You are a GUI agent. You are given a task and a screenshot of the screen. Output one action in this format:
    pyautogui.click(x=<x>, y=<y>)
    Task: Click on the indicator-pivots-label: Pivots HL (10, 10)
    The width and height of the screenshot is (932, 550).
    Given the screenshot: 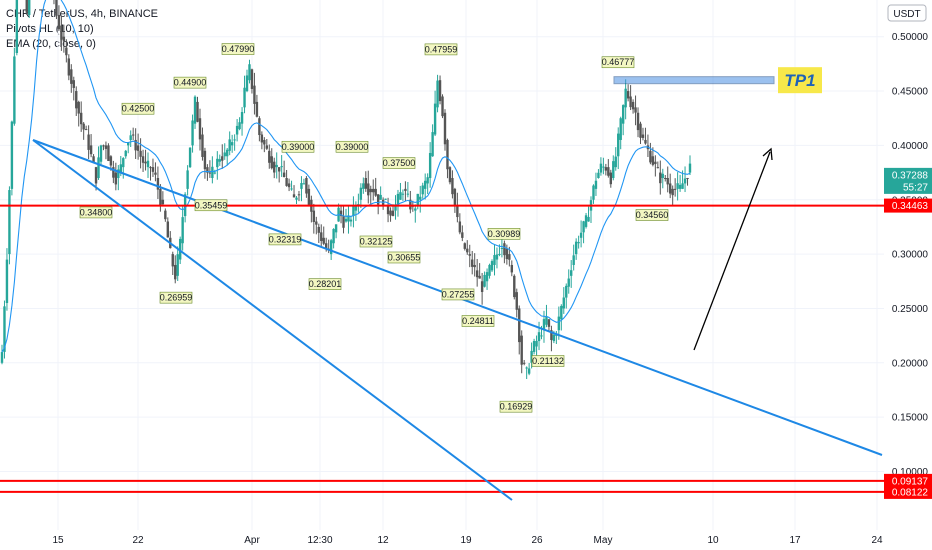 What is the action you would take?
    pyautogui.click(x=50, y=29)
    